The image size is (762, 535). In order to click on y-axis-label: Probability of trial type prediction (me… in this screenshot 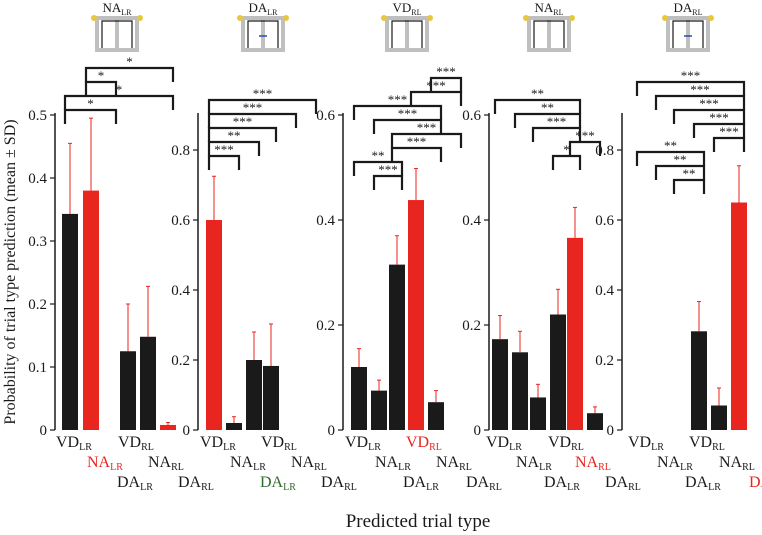, I will do `click(10, 271)`.